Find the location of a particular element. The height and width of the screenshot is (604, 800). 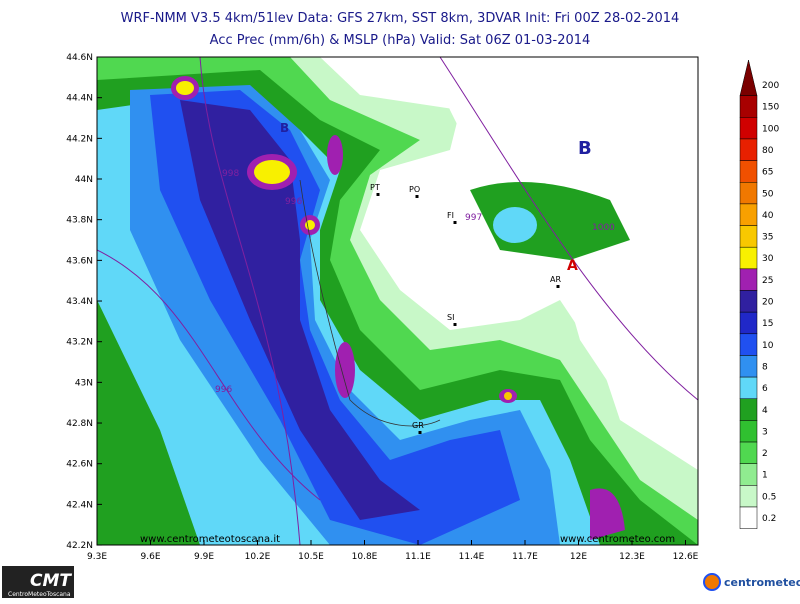

lon-label: 12.3E is located at coordinates (632, 557).